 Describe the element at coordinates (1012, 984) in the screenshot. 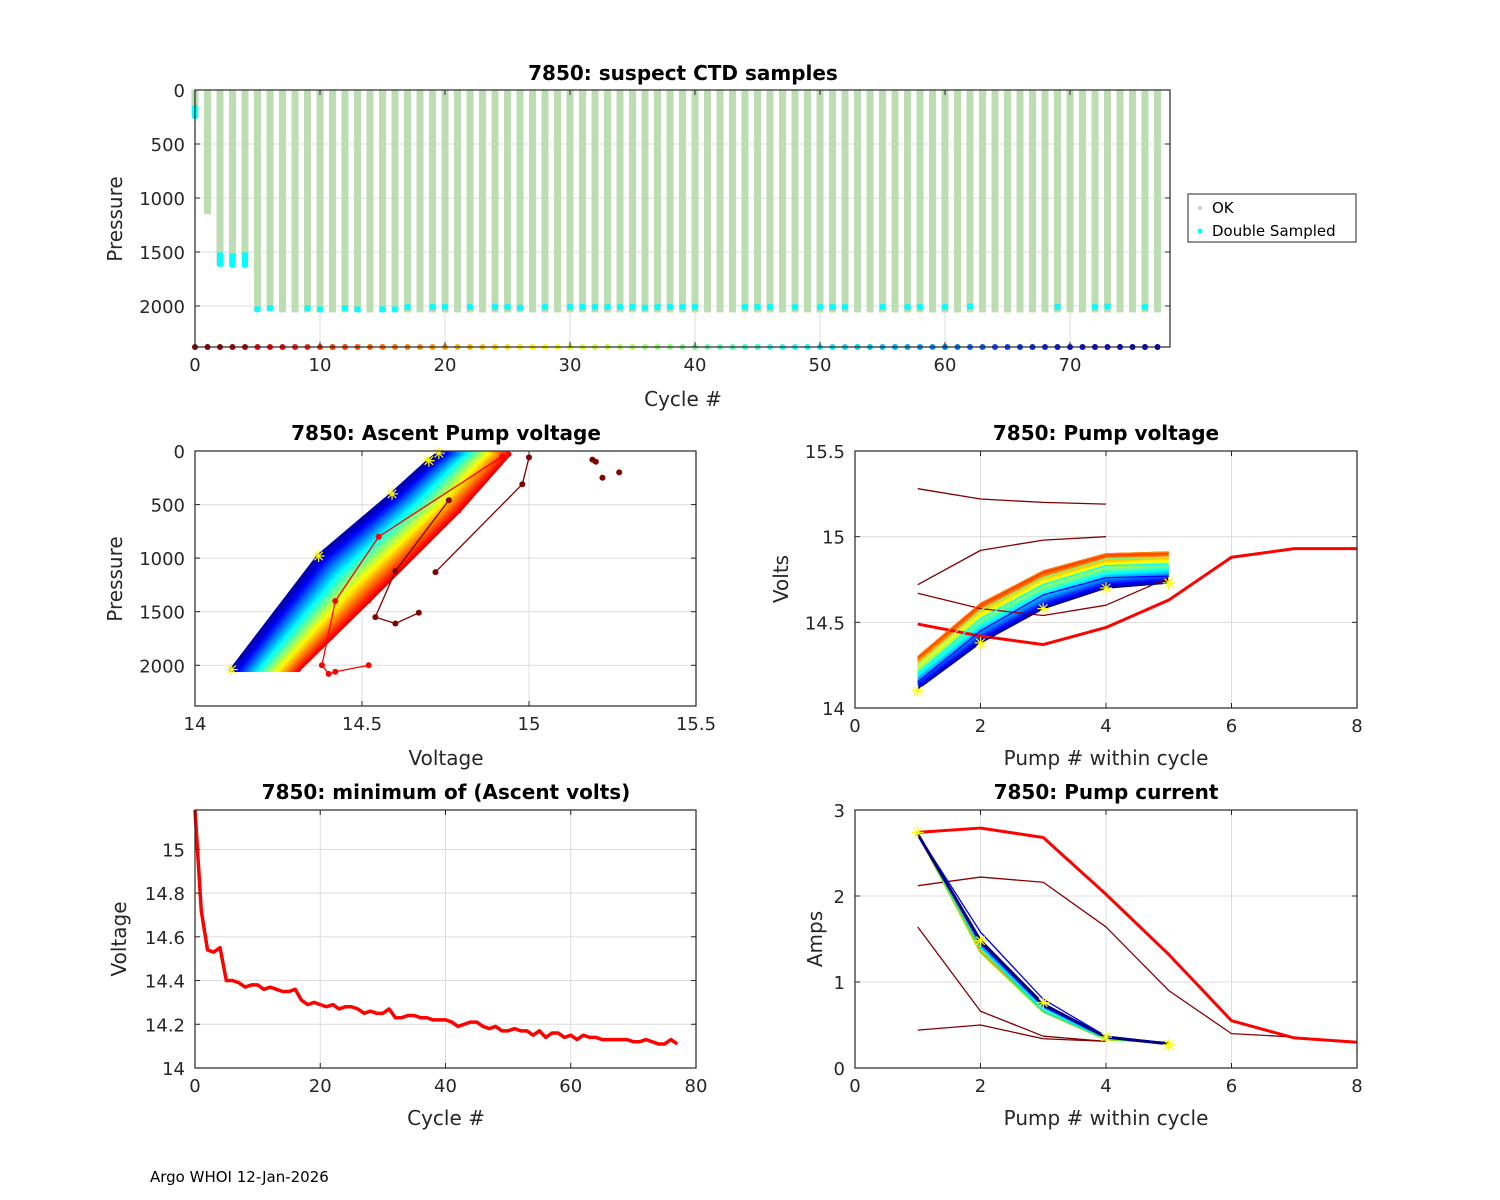

I see `pump-current-series-cycle-0a` at that location.